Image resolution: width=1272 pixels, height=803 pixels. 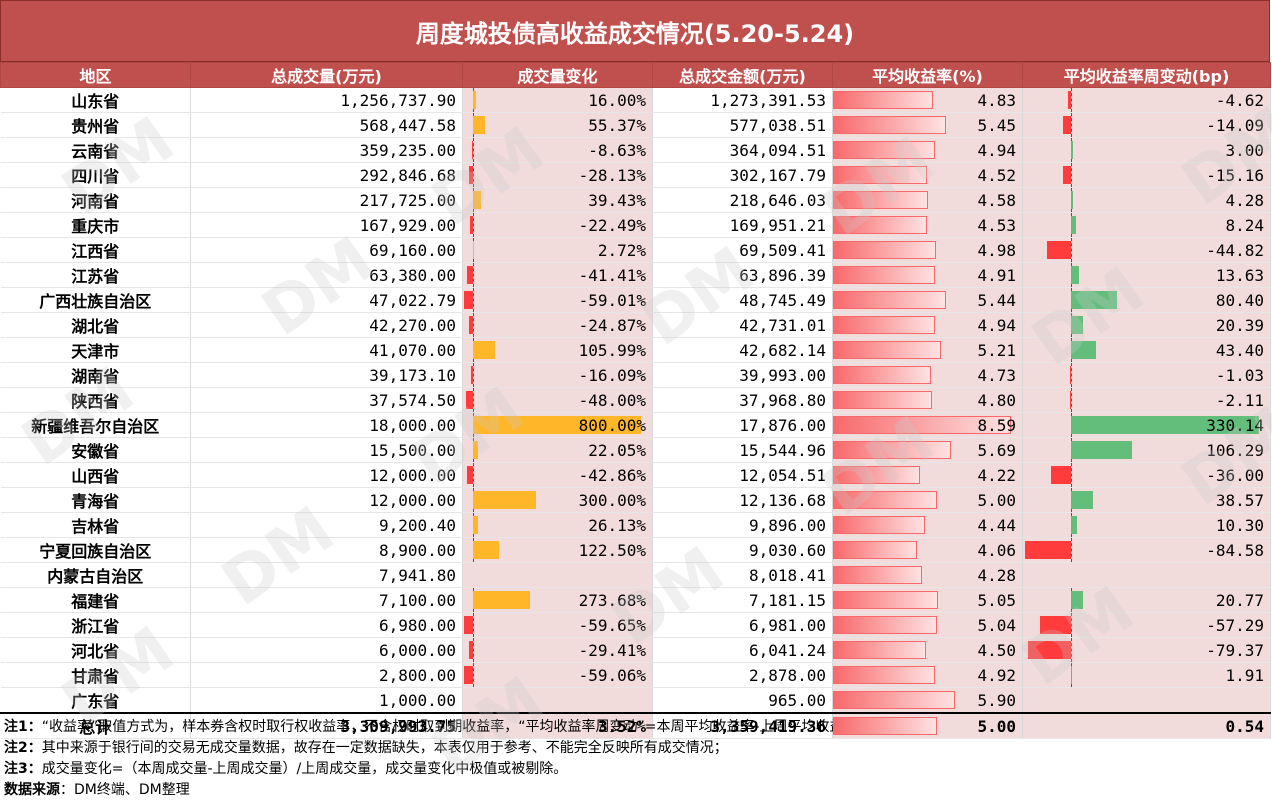 What do you see at coordinates (1239, 400) in the screenshot?
I see `cell-value: -2.11` at bounding box center [1239, 400].